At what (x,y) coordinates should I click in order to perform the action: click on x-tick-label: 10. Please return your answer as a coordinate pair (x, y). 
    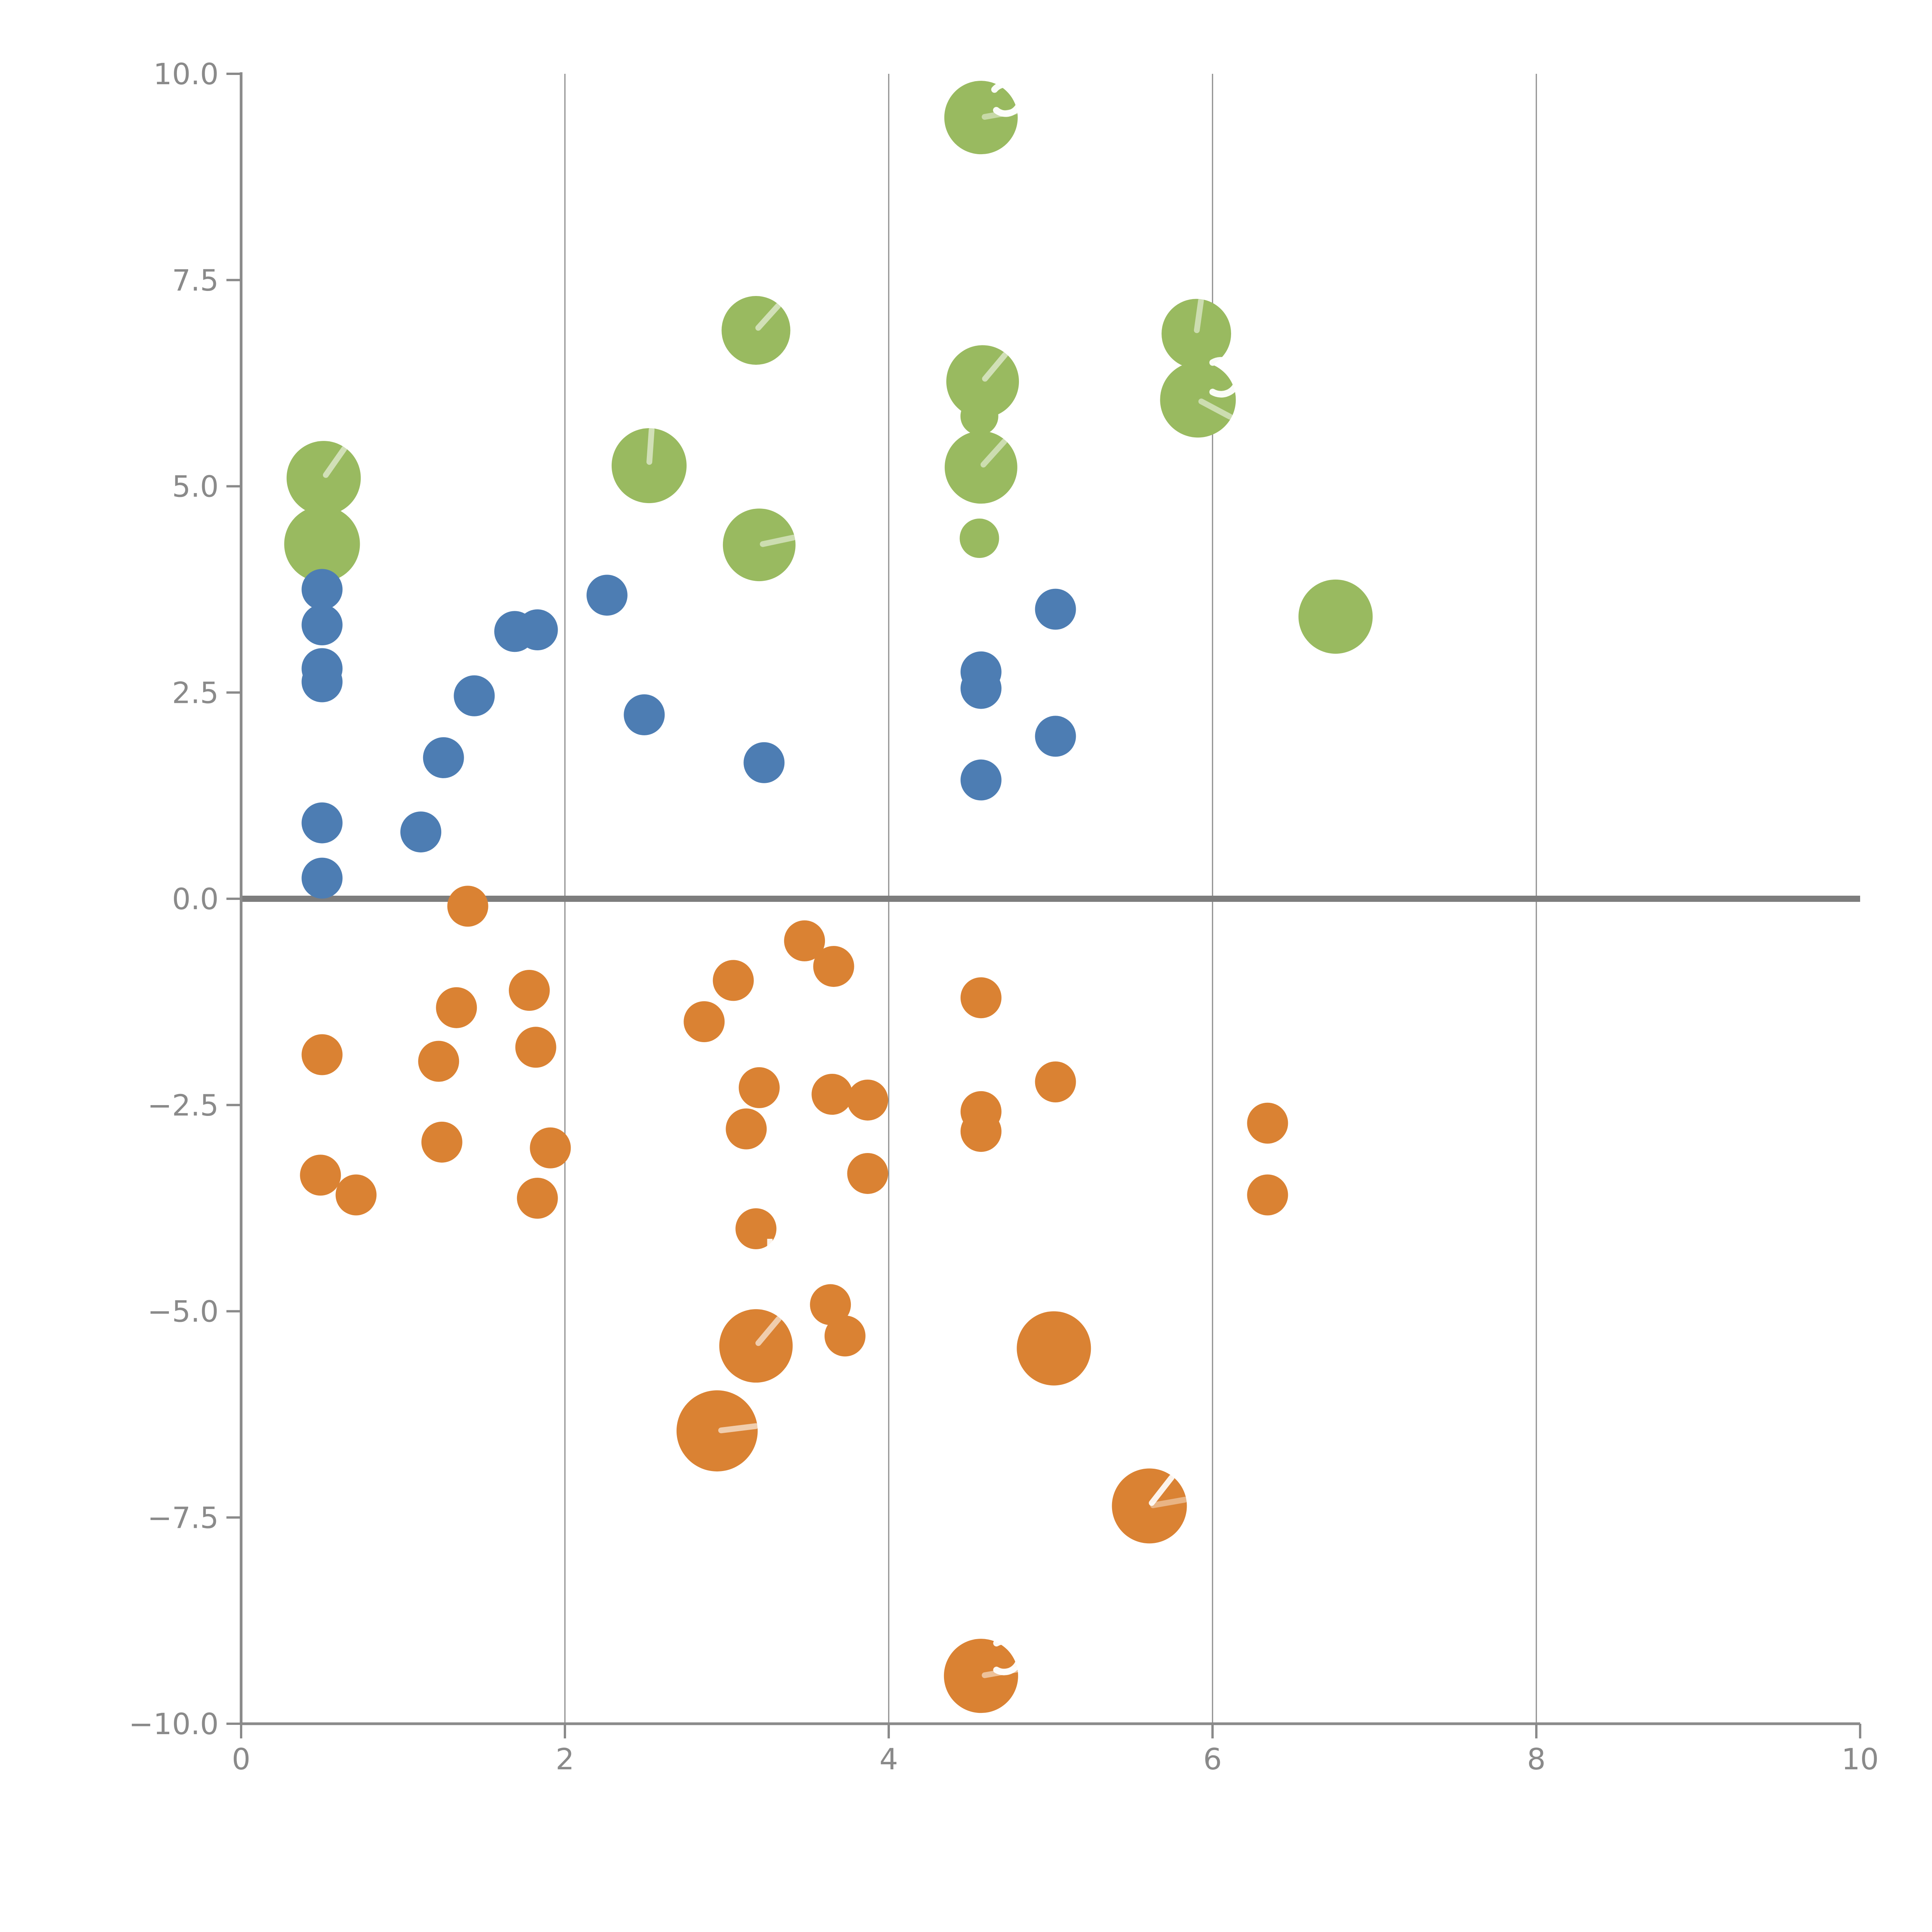
    Looking at the image, I should click on (1860, 1759).